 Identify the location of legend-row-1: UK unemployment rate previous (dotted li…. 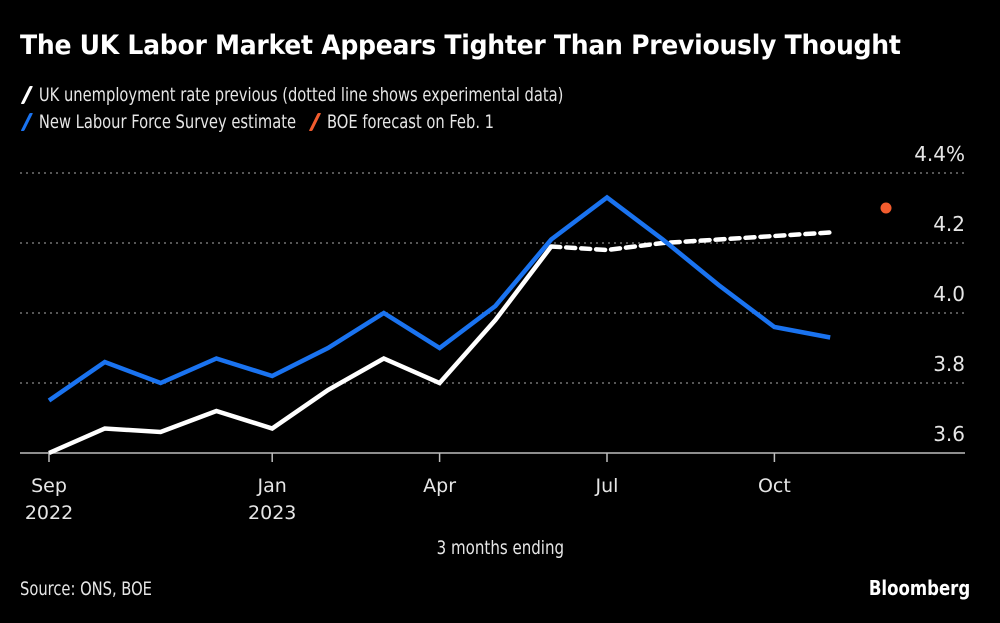
(297, 95).